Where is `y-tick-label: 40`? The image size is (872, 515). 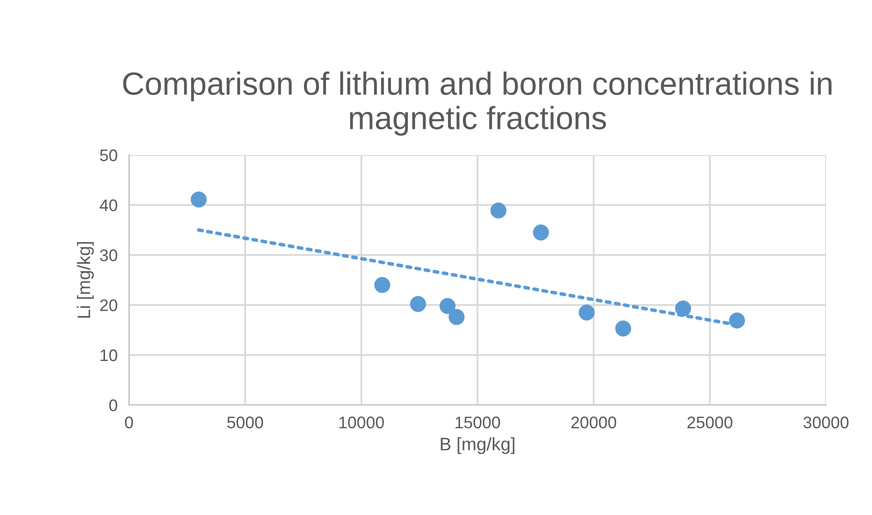
y-tick-label: 40 is located at coordinates (109, 205).